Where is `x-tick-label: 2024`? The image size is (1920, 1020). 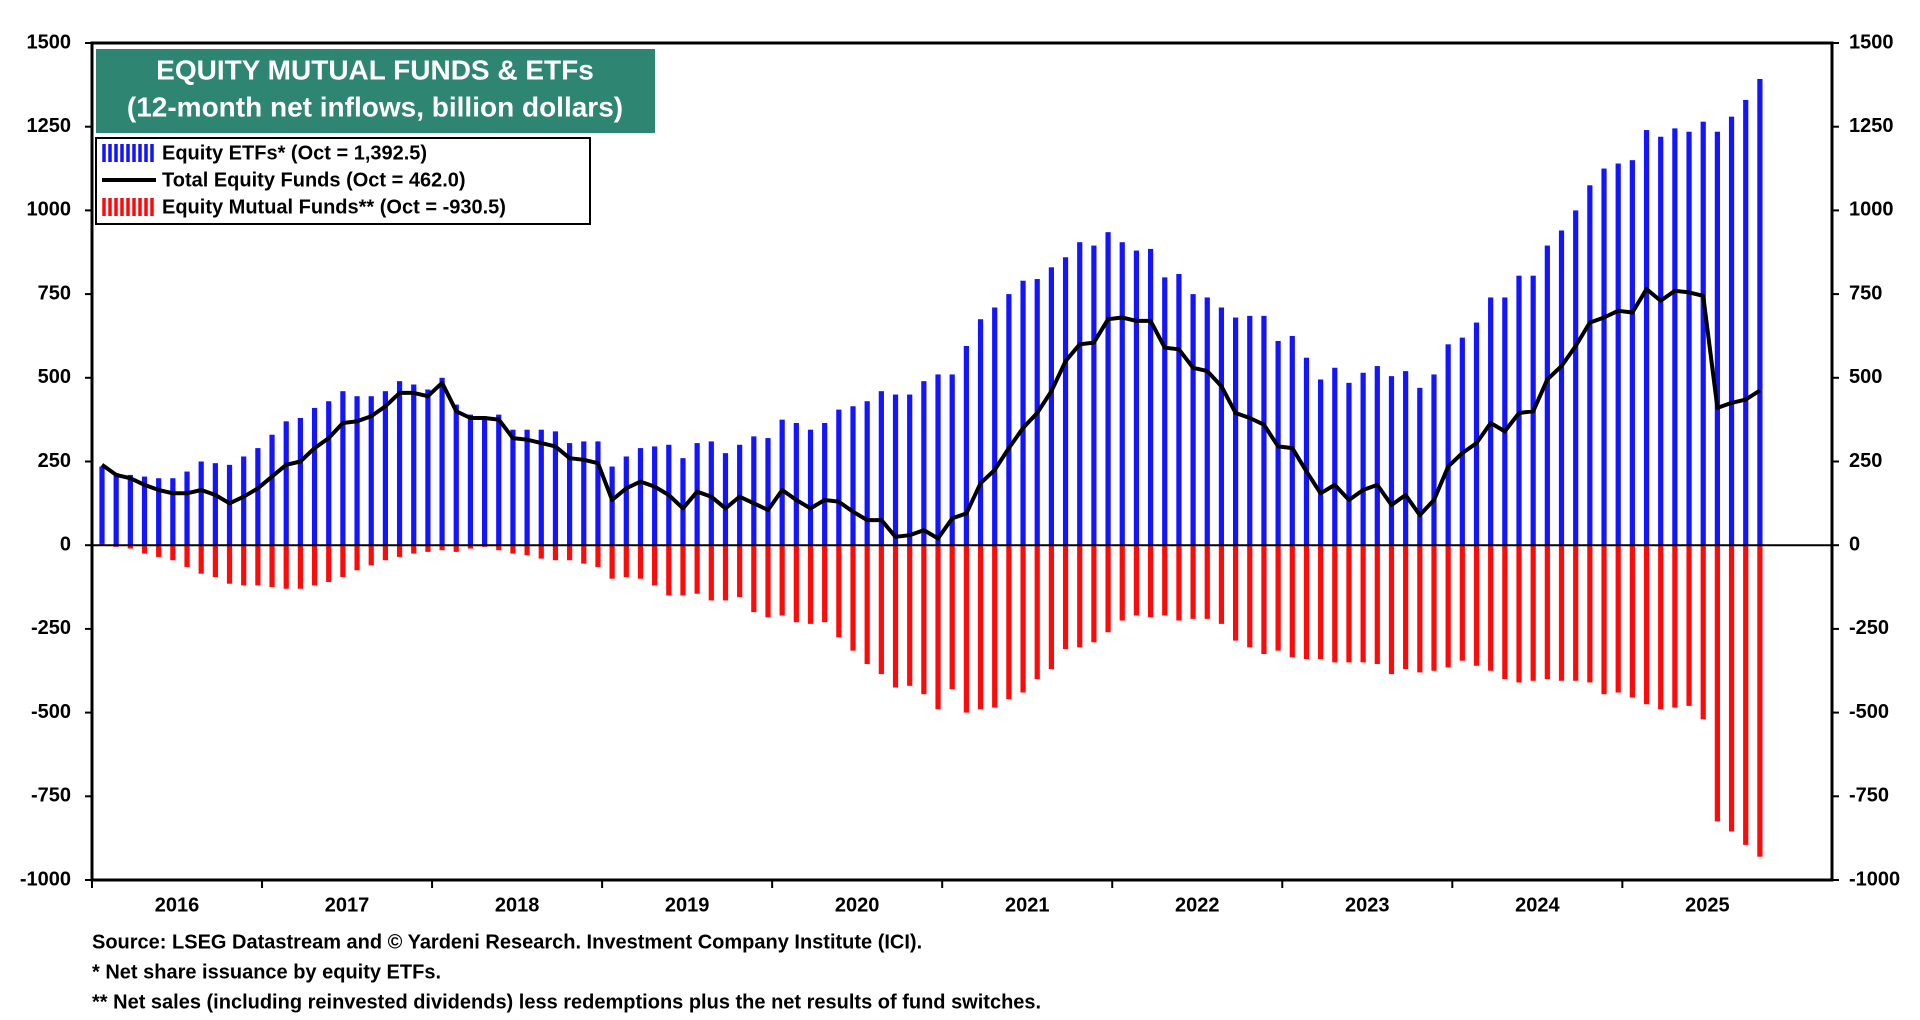 x-tick-label: 2024 is located at coordinates (1537, 905).